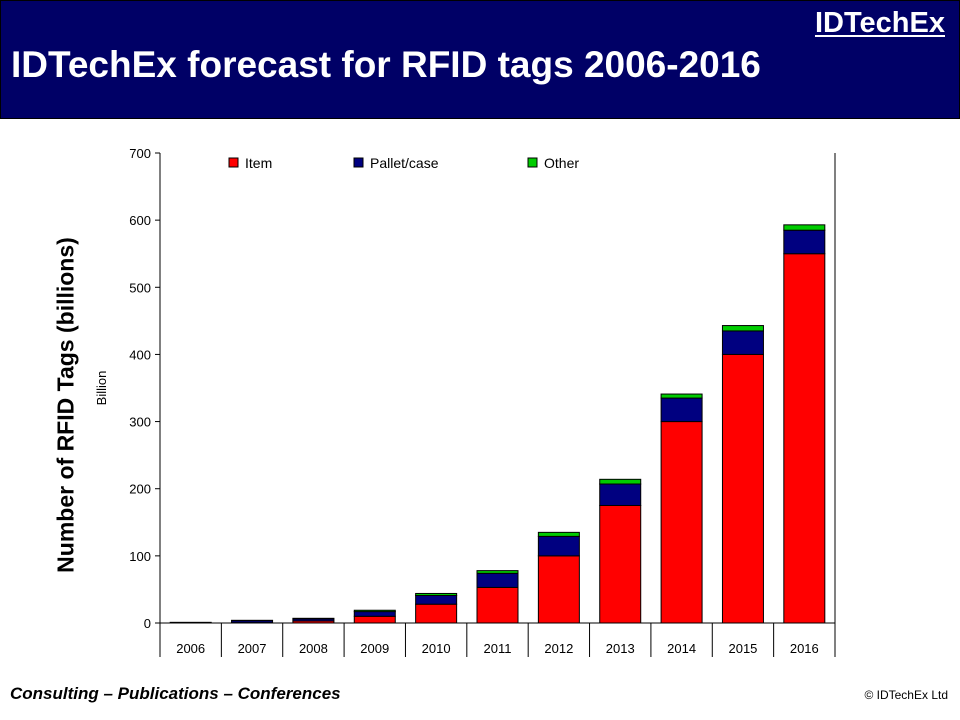  What do you see at coordinates (436, 648) in the screenshot?
I see `x-tick-label: 2010` at bounding box center [436, 648].